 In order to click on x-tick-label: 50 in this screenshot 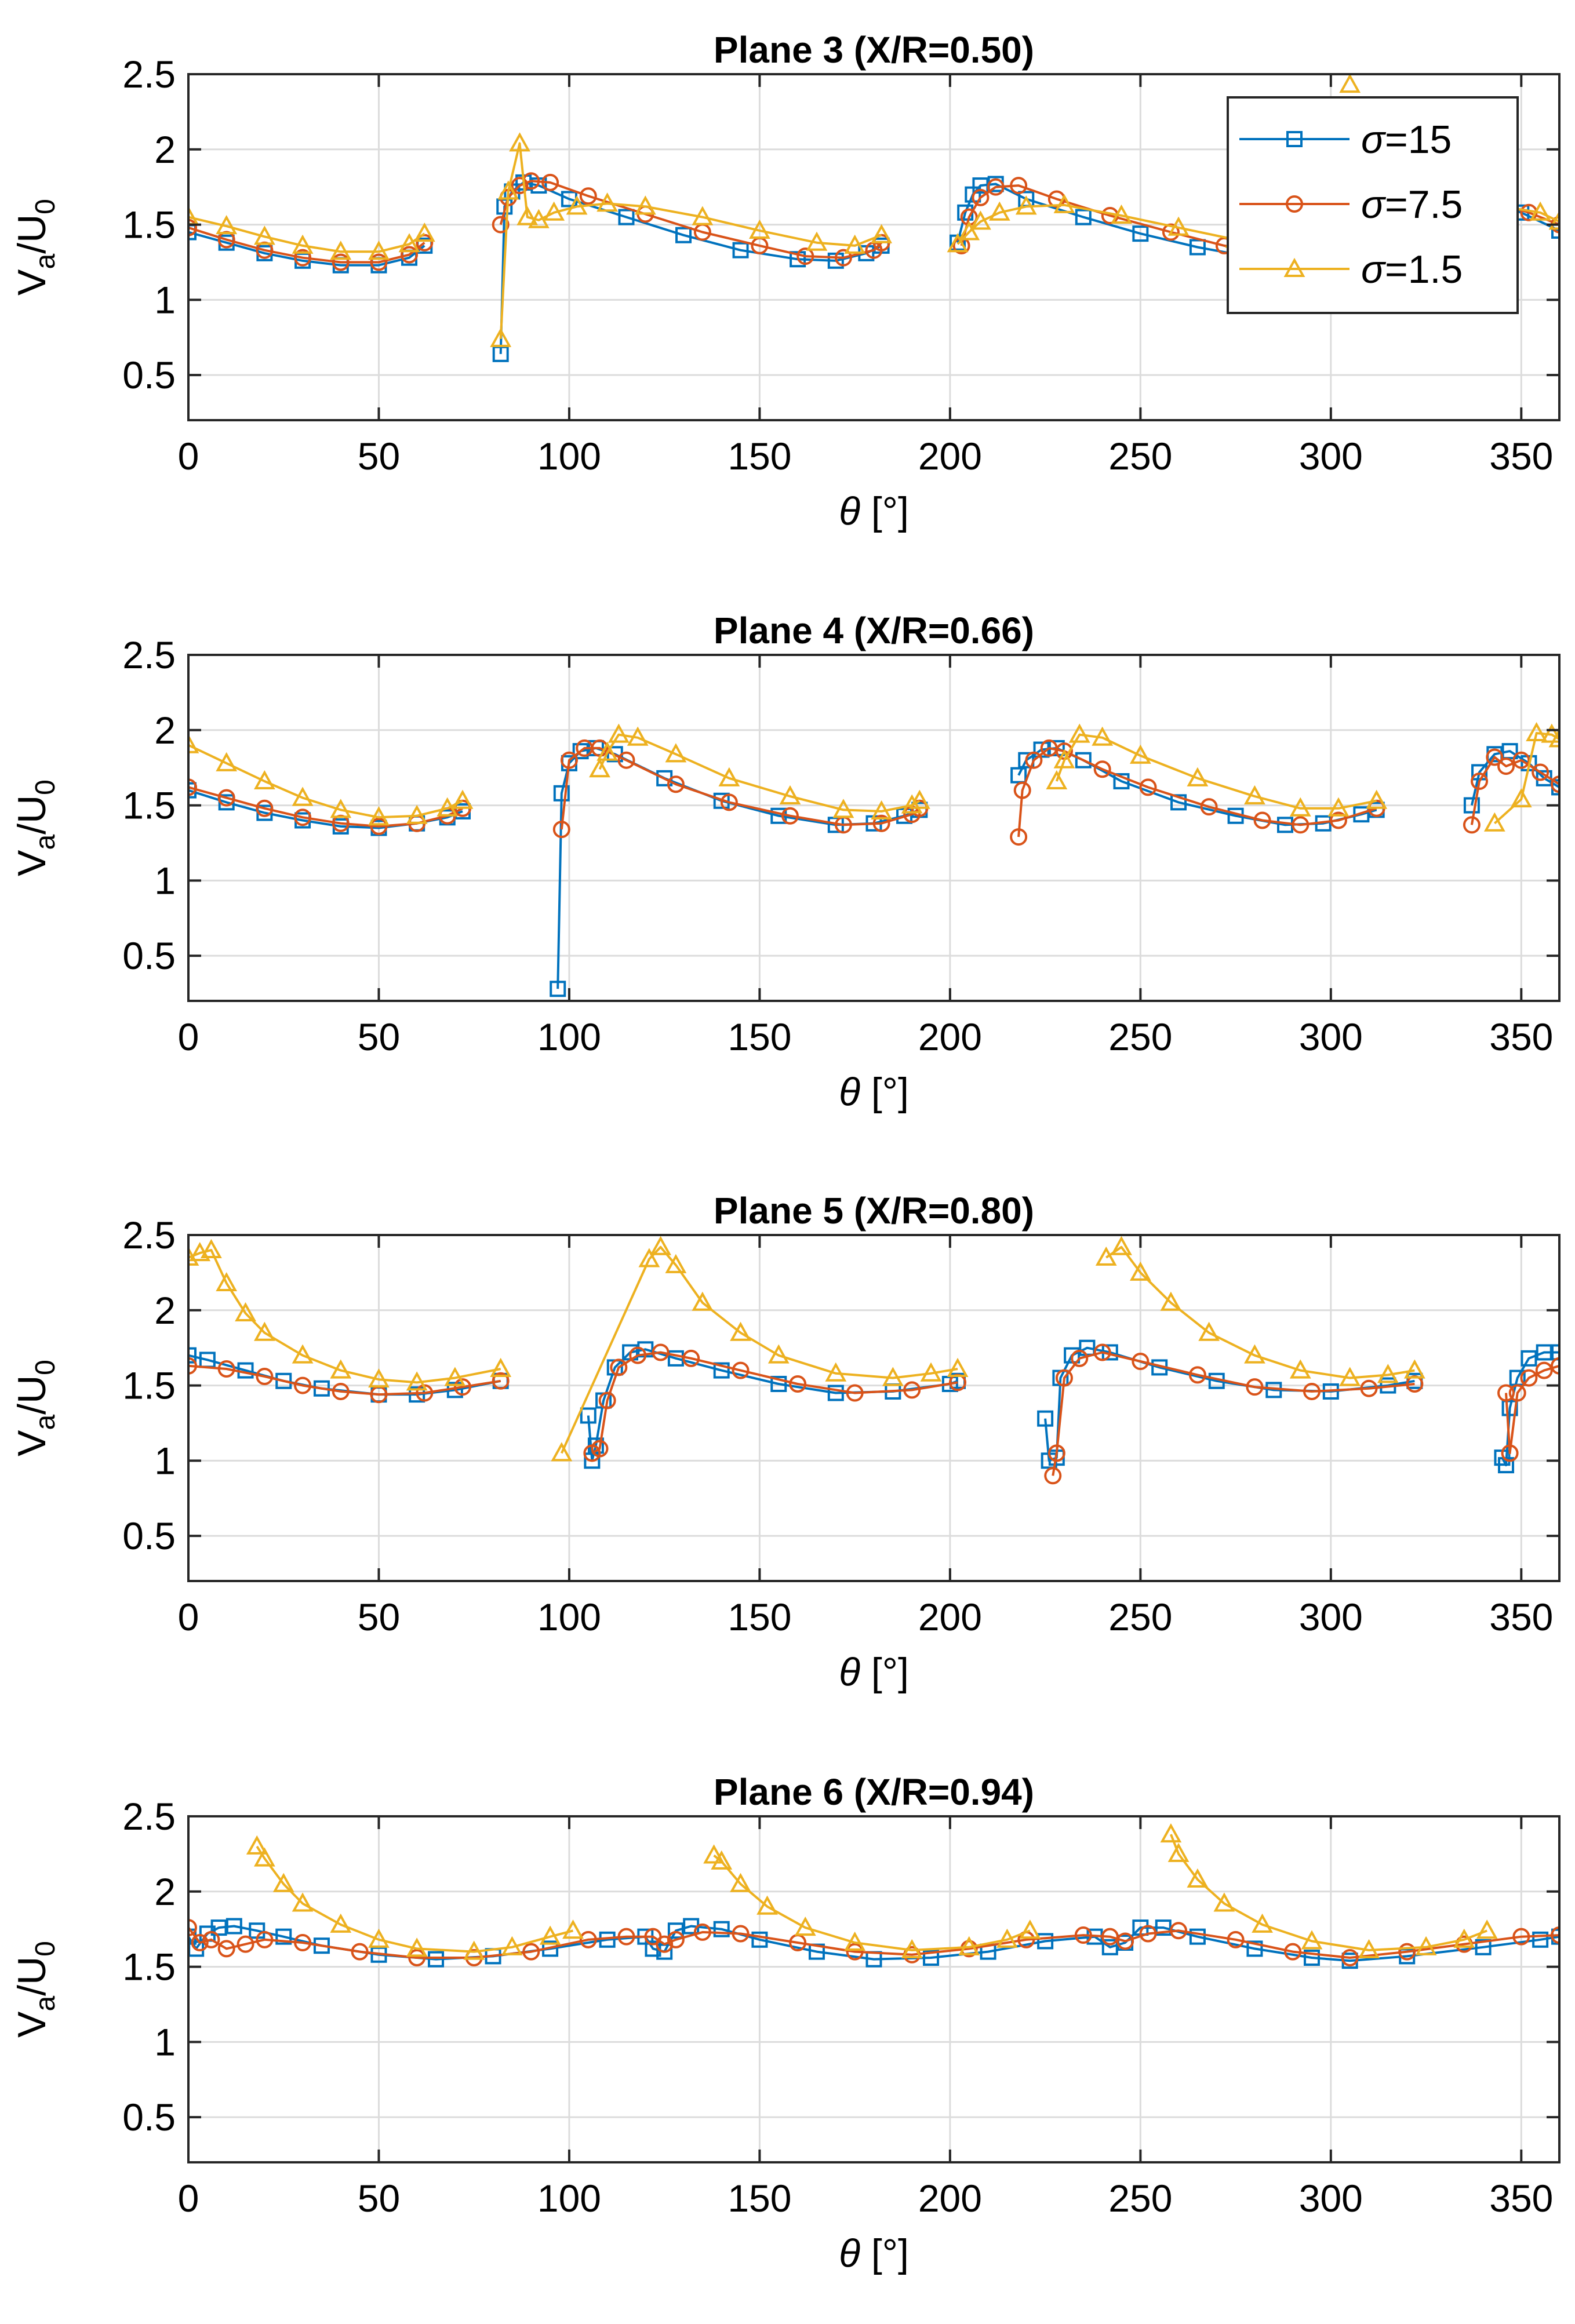, I will do `click(379, 2199)`.